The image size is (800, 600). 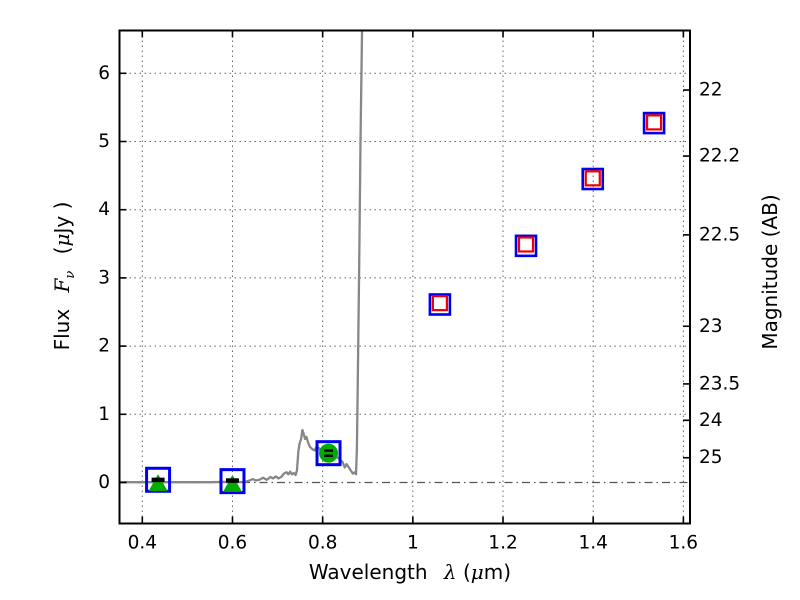 I want to click on y-tick-label-magnitude: 22, so click(x=711, y=90).